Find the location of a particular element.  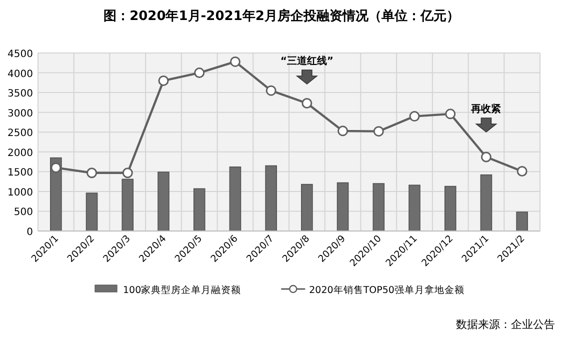

y-tick-label: 500 is located at coordinates (23, 212).